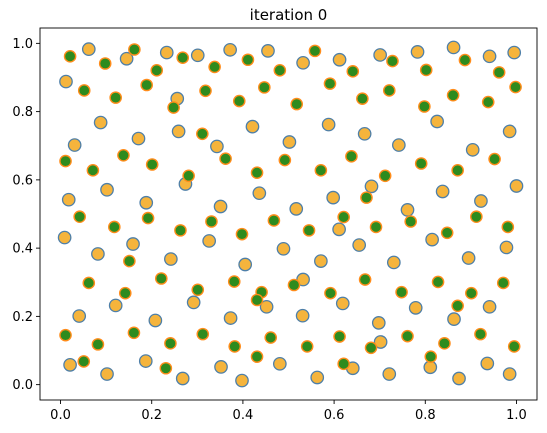 Image resolution: width=547 pixels, height=433 pixels. Describe the element at coordinates (22, 180) in the screenshot. I see `y-tick-label: 0.6` at that location.